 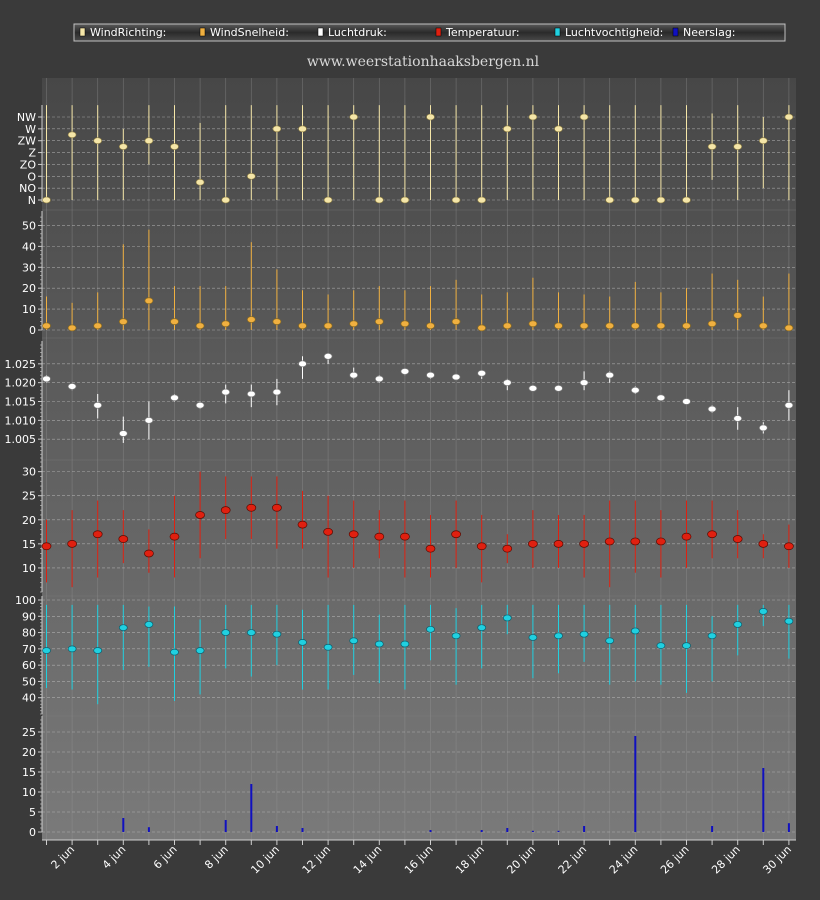 I want to click on ytick-label-Neerslag-5: 25, so click(x=29, y=732).